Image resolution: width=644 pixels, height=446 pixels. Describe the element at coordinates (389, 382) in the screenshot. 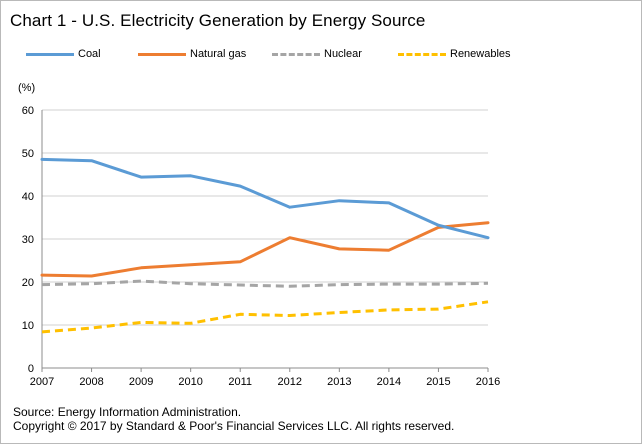

I see `x-tick-label-2014: 2014` at that location.